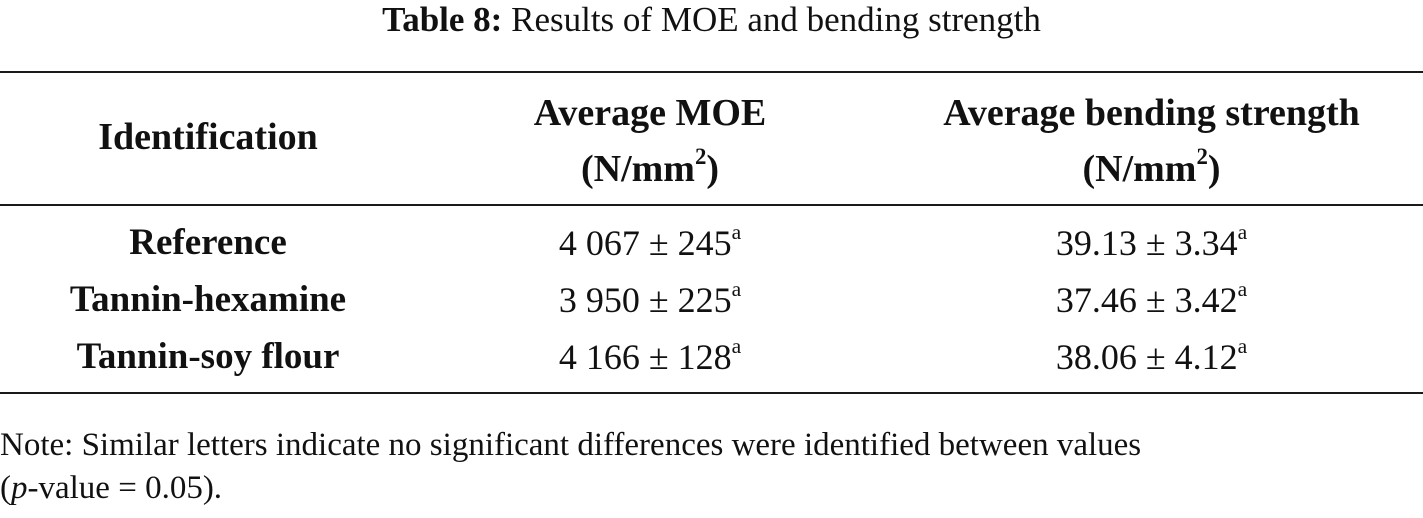  What do you see at coordinates (208, 242) in the screenshot?
I see `row-label-reference: Reference` at bounding box center [208, 242].